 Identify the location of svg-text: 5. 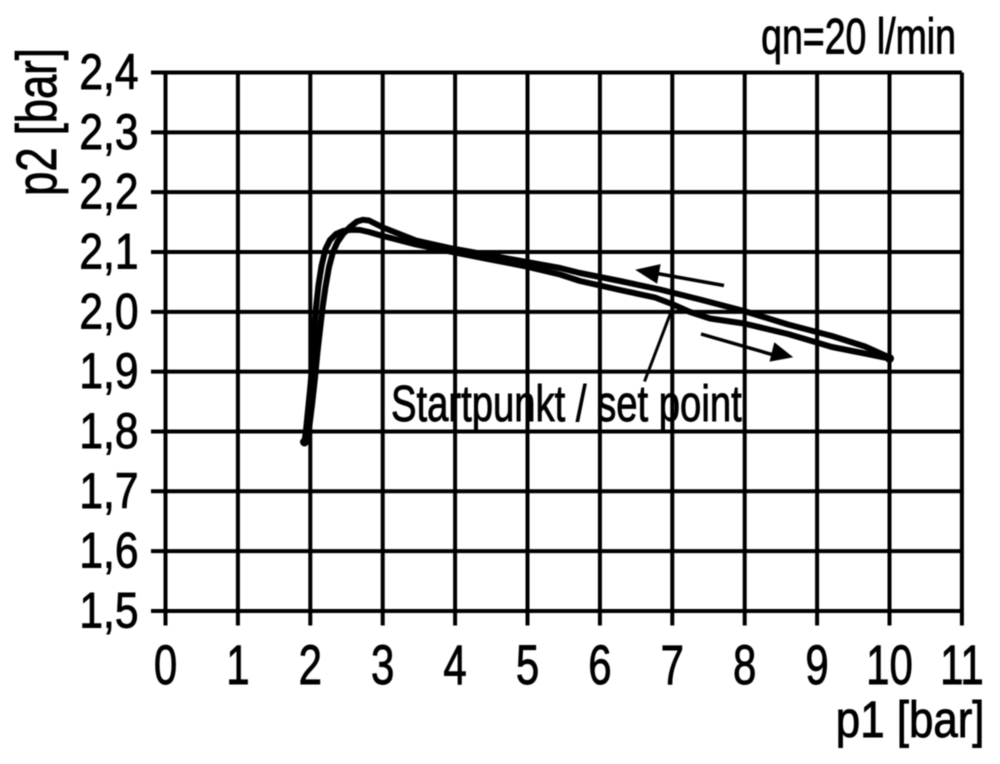
(527, 665).